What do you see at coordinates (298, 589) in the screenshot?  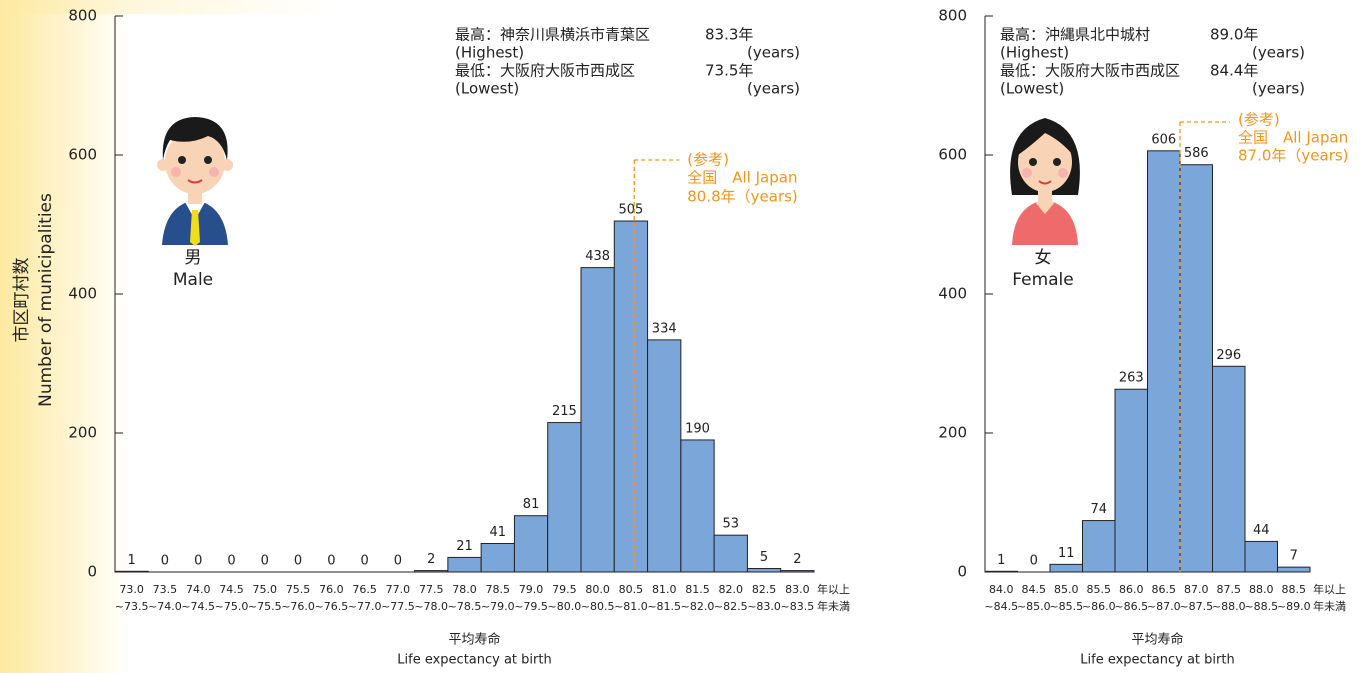 I see `x-tick-label: 75.5` at bounding box center [298, 589].